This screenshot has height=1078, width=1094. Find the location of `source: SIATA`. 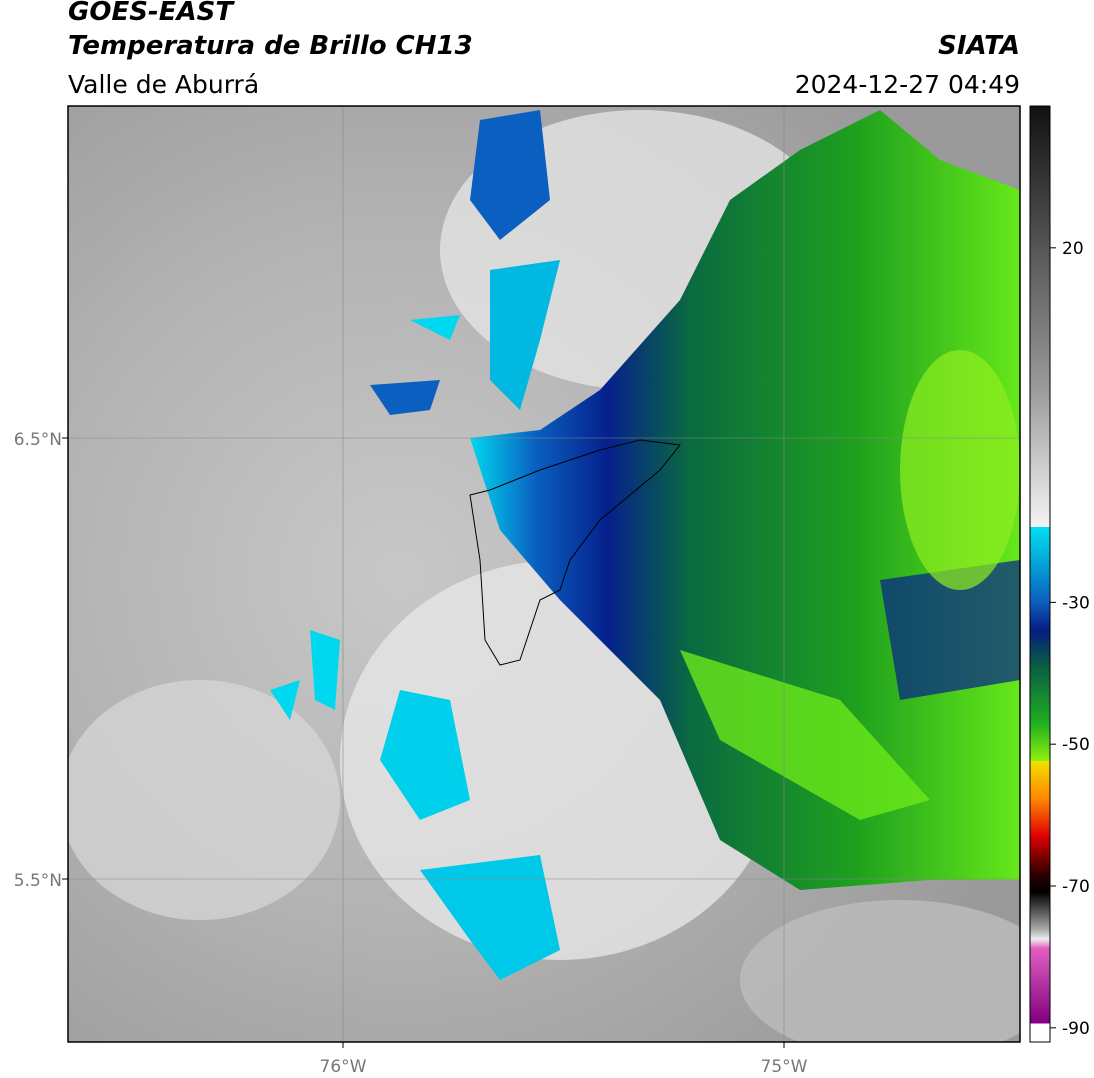

source: SIATA is located at coordinates (979, 46).